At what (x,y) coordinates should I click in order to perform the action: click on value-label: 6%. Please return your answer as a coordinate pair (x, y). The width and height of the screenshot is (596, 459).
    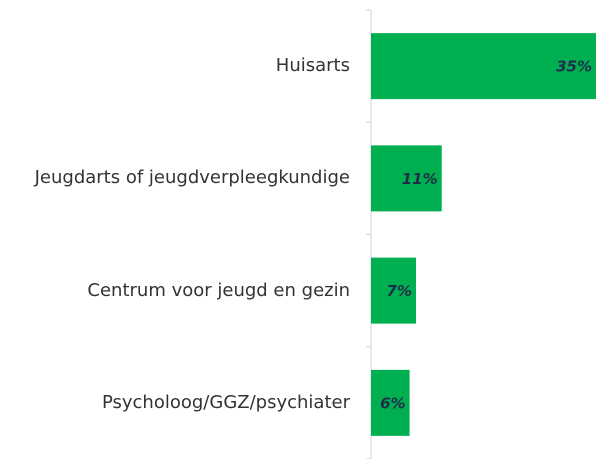
    Looking at the image, I should click on (392, 403).